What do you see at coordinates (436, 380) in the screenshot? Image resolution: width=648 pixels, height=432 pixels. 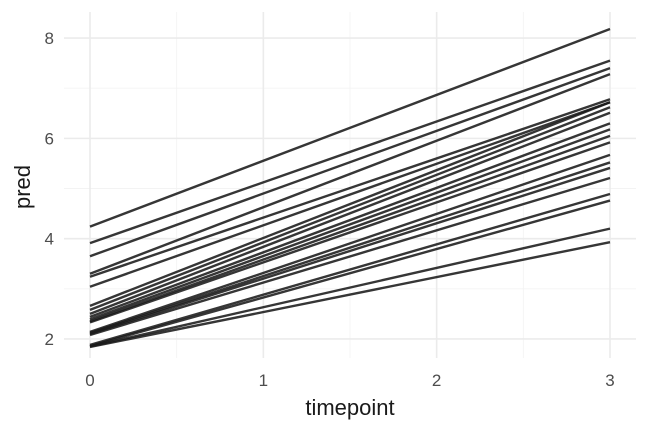 I see `x-tick-label: 2` at bounding box center [436, 380].